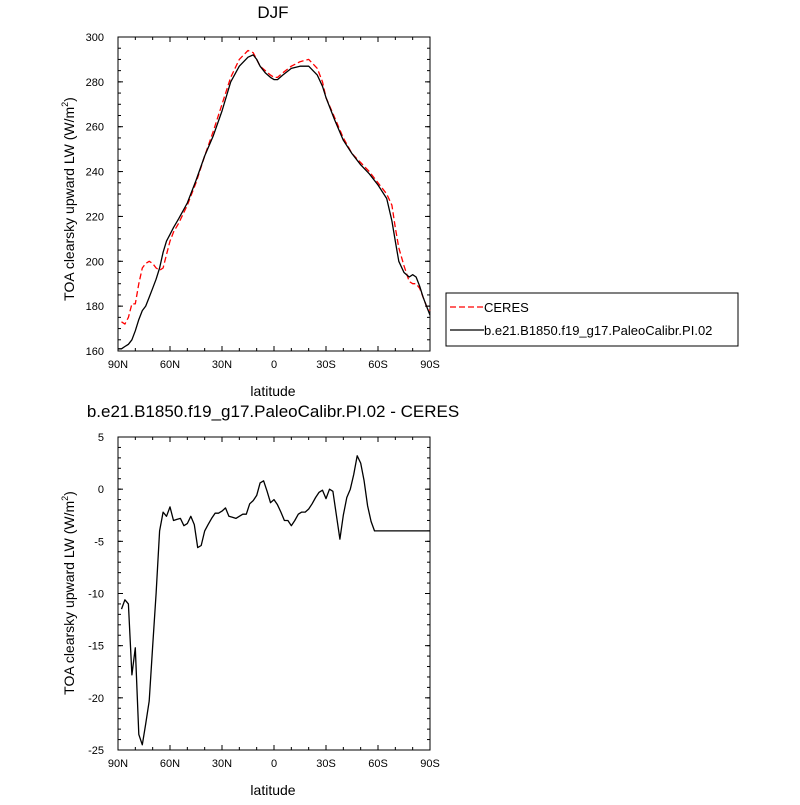 The image size is (800, 805). What do you see at coordinates (272, 391) in the screenshot?
I see `top-panel-xlabel: latitude` at bounding box center [272, 391].